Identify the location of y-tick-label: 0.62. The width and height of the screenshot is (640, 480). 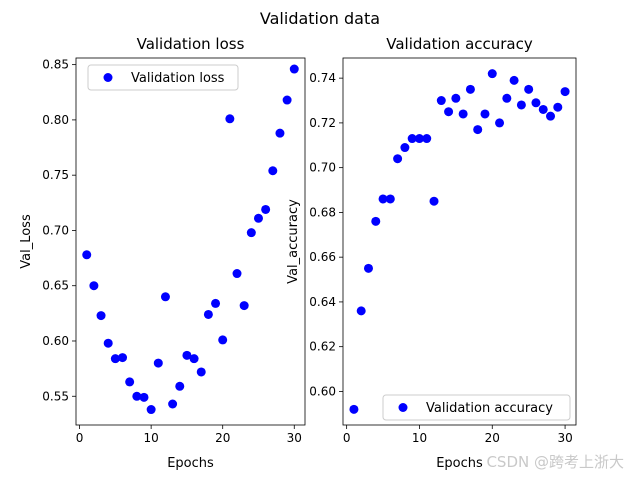
(322, 347).